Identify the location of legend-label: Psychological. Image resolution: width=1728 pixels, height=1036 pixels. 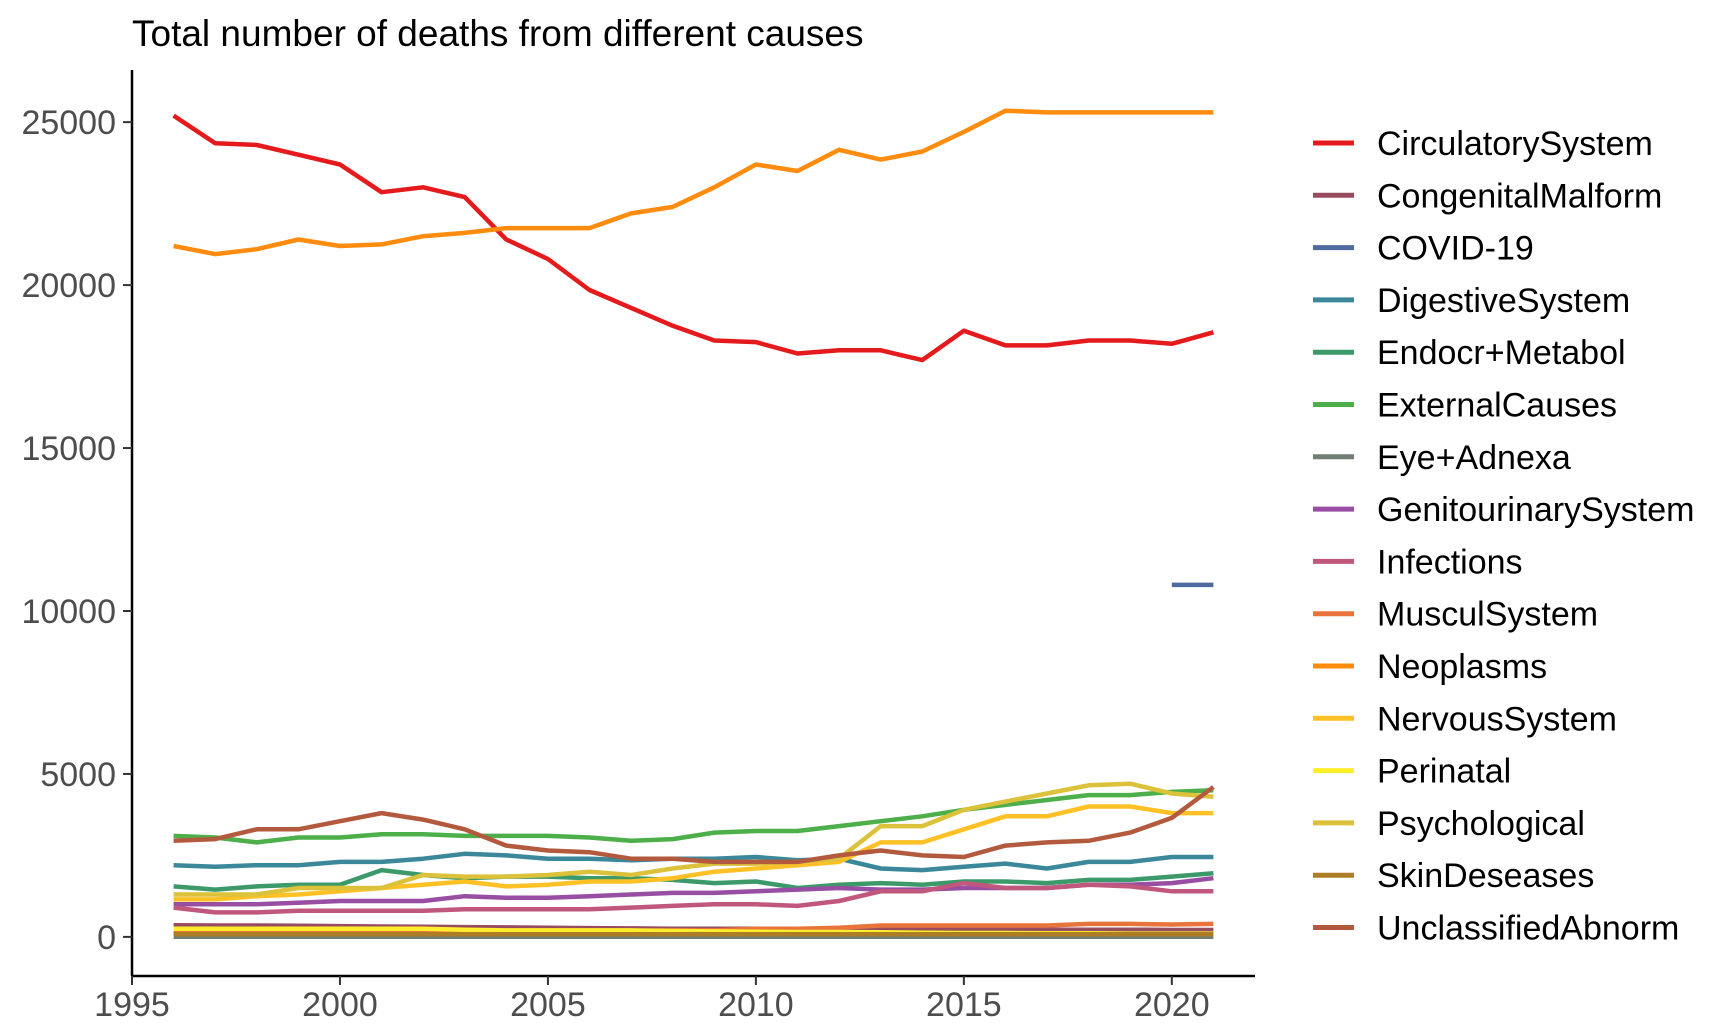
(1481, 824).